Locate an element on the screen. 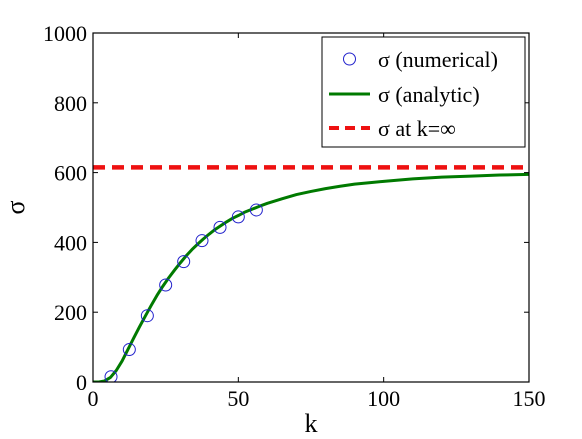  x-tick-label: 50 is located at coordinates (238, 398).